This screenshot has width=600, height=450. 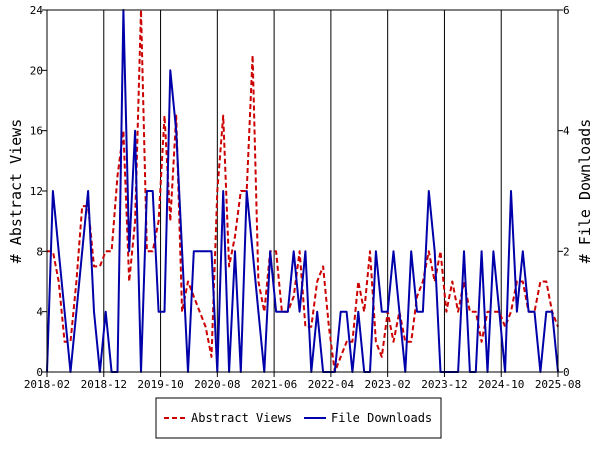 I want to click on y-left-tick-label: 8, so click(x=39, y=251).